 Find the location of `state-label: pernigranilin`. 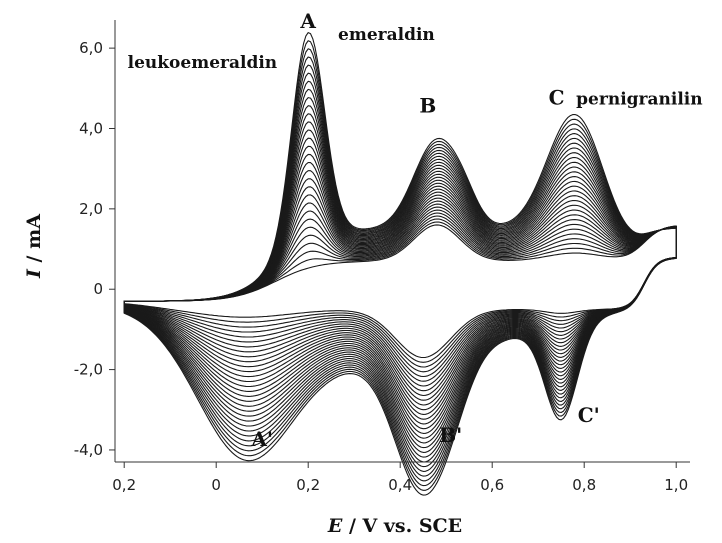

state-label: pernigranilin is located at coordinates (639, 99).